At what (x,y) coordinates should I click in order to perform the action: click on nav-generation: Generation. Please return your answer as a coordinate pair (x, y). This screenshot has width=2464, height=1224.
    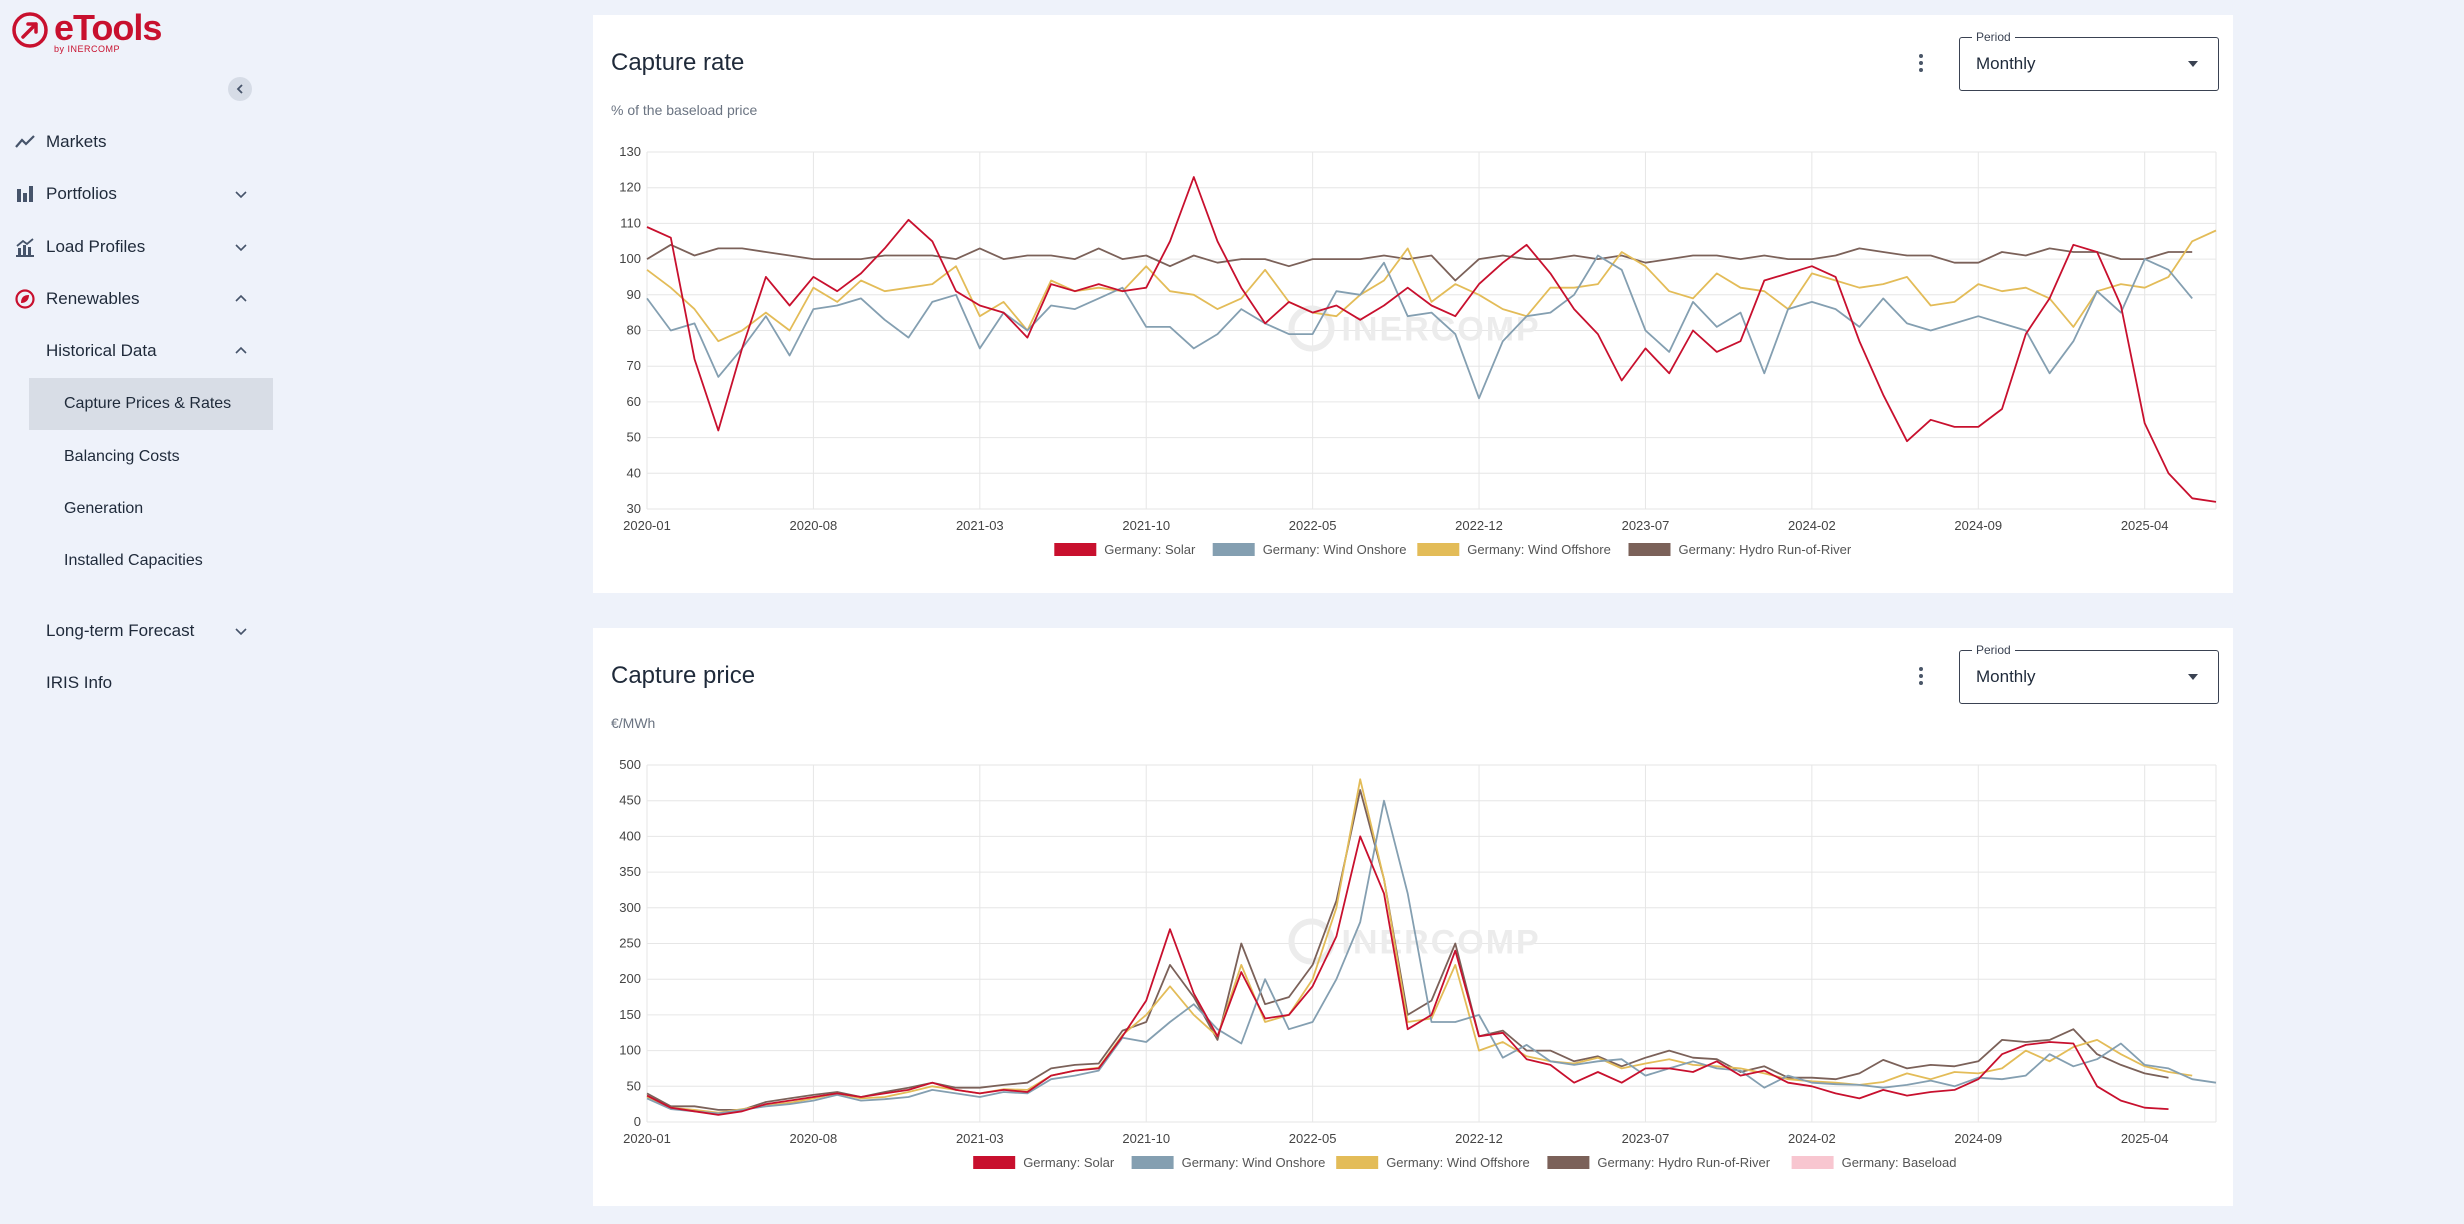
    Looking at the image, I should click on (151, 509).